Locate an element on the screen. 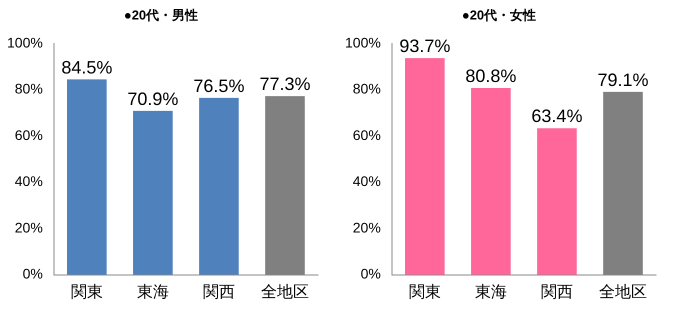 This screenshot has width=677, height=314. data-label: 80.8% is located at coordinates (490, 76).